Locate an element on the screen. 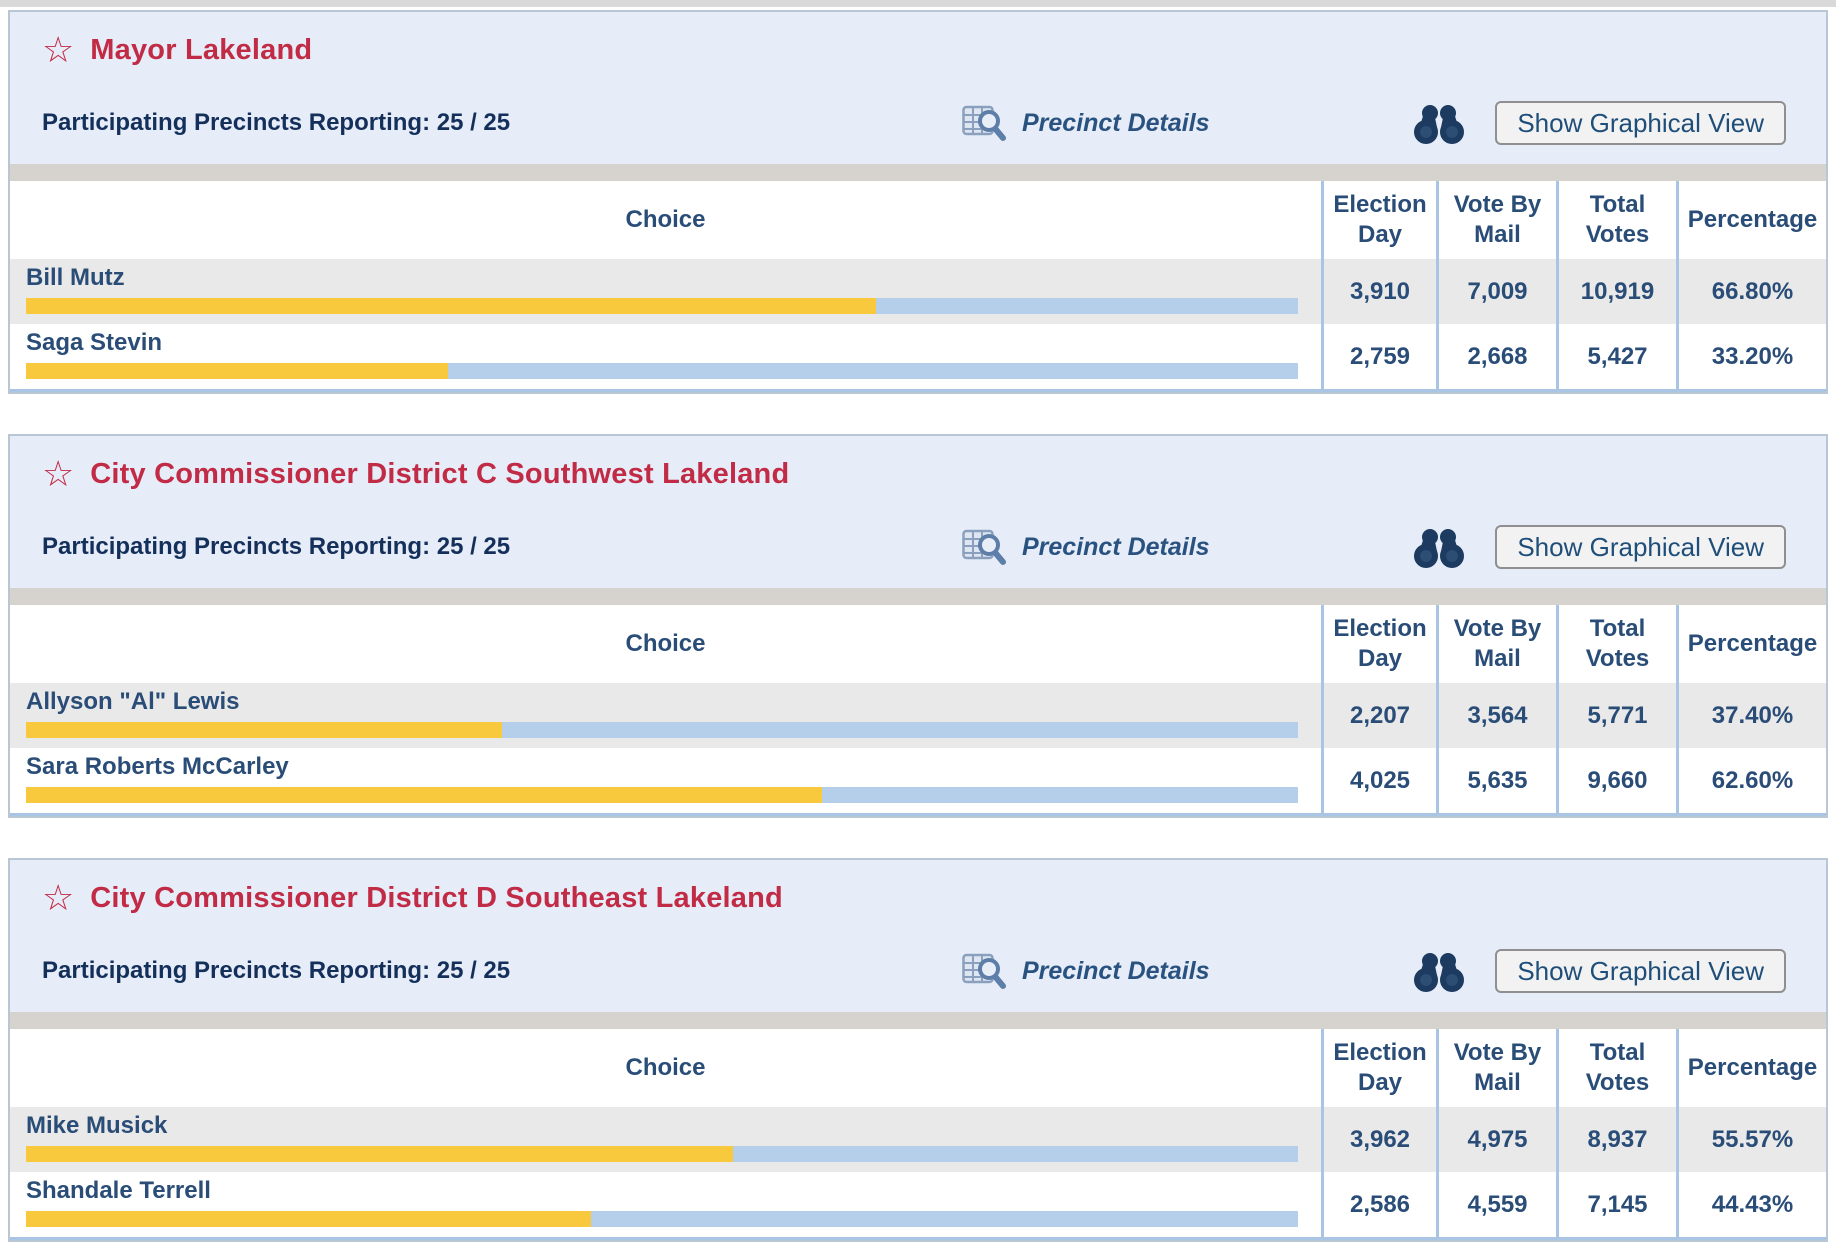 This screenshot has width=1836, height=1242. cell-total-votes: 7,145 is located at coordinates (1617, 1204).